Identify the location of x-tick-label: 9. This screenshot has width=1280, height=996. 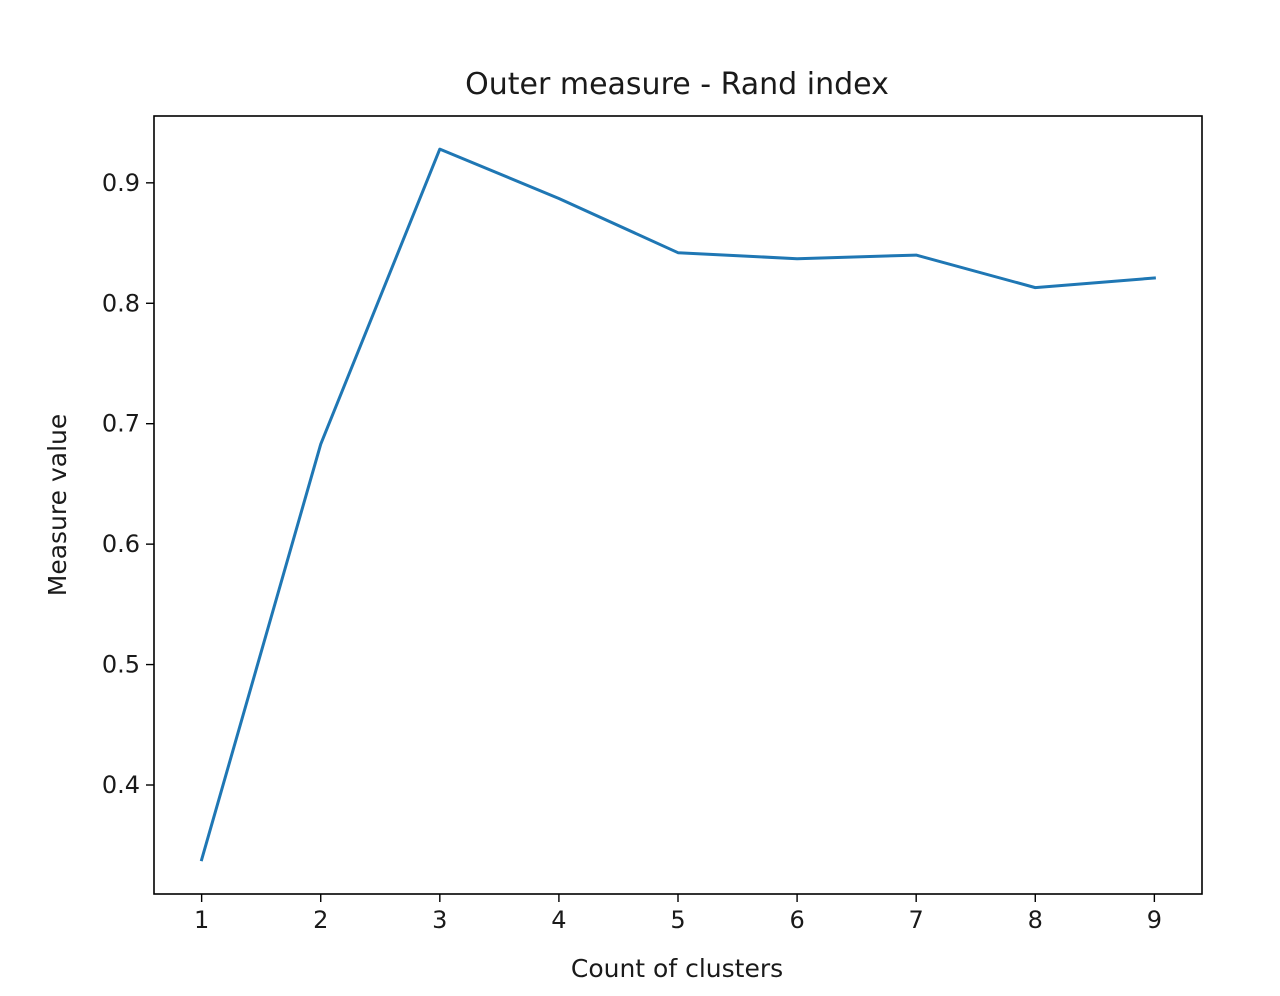
(1154, 920).